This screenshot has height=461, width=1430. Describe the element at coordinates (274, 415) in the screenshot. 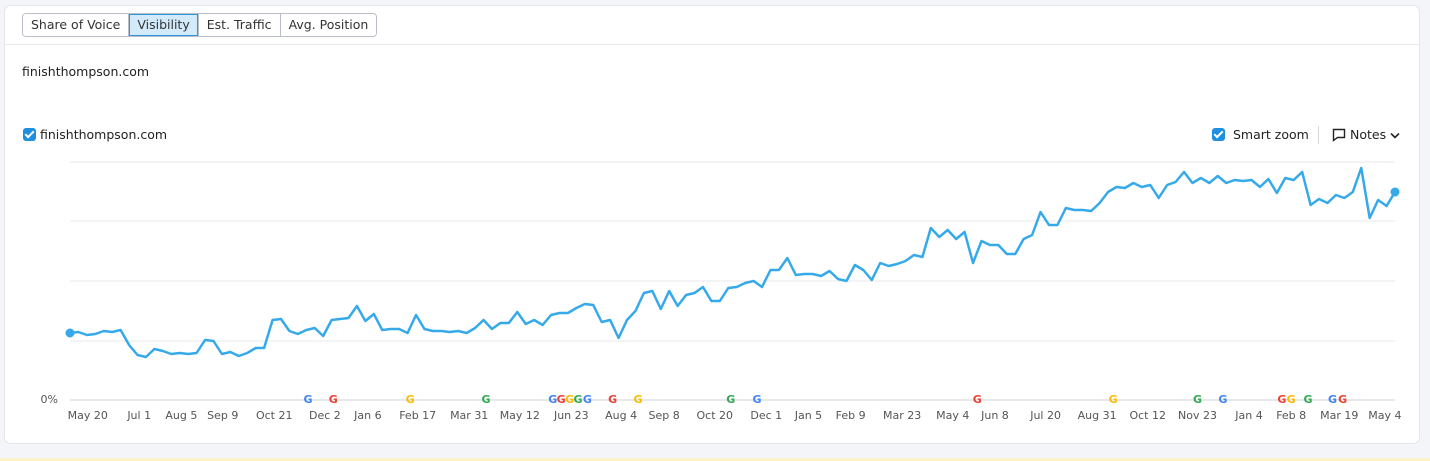

I see `x-tick-label: Oct 21` at that location.